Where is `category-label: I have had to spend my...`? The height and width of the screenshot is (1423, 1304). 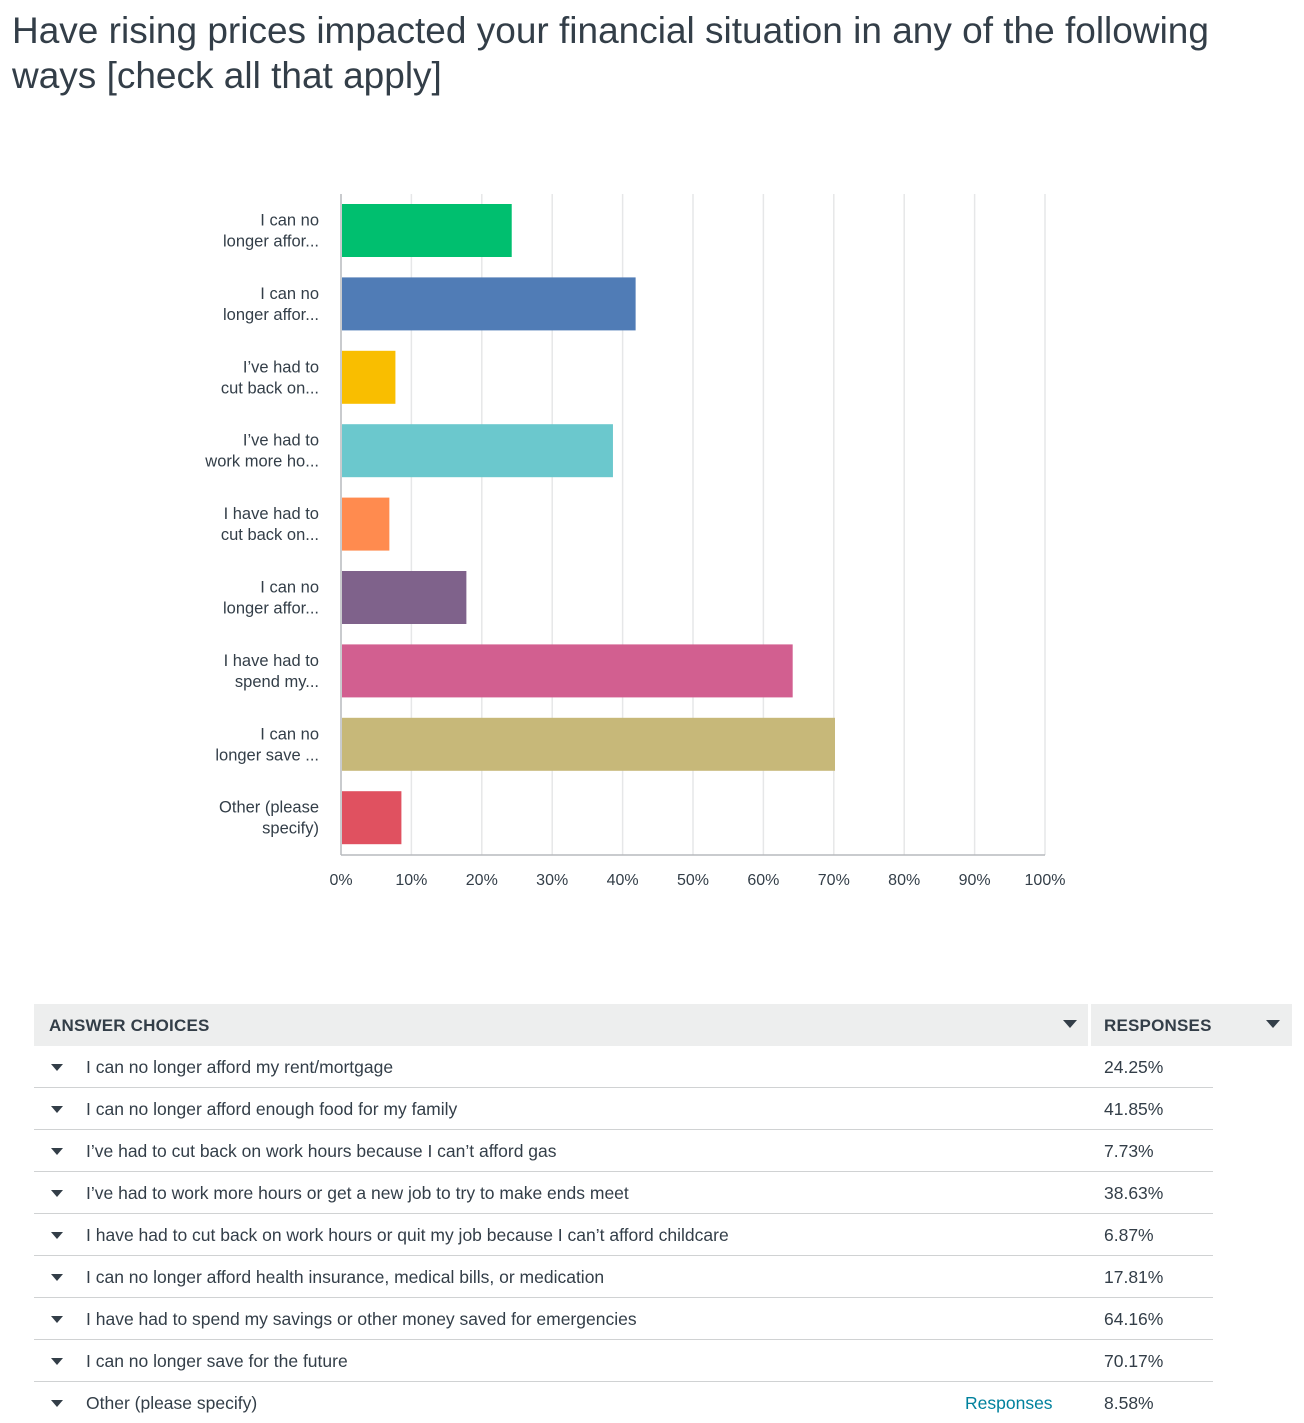 category-label: I have had to spend my... is located at coordinates (271, 671).